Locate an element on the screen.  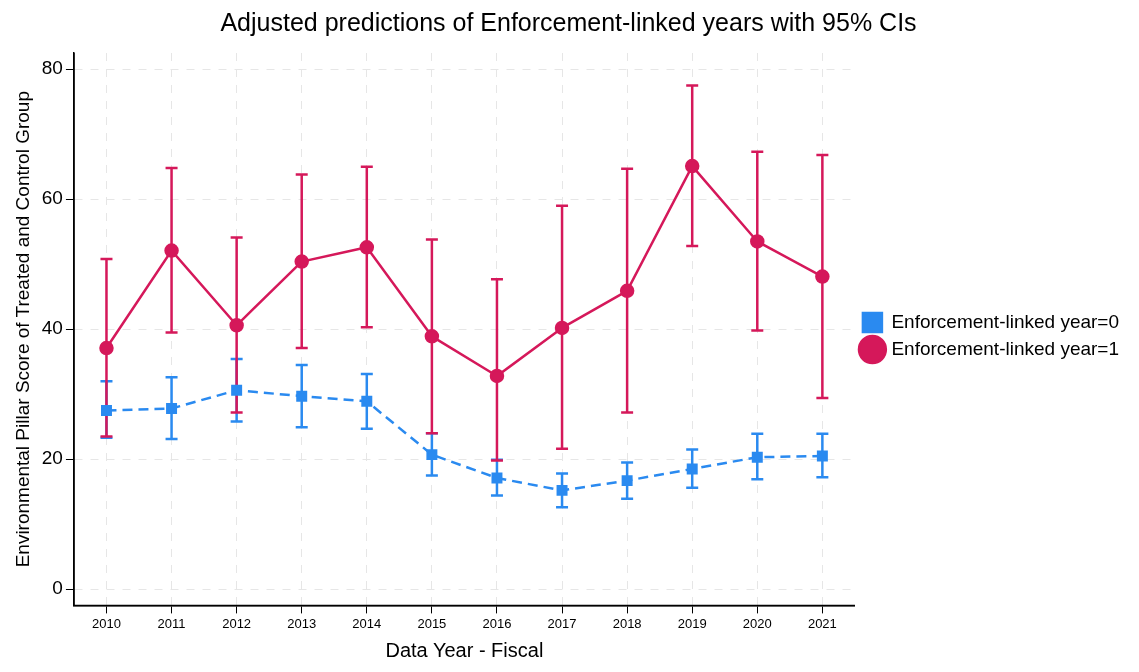
x-tick-label: 2015 is located at coordinates (432, 623).